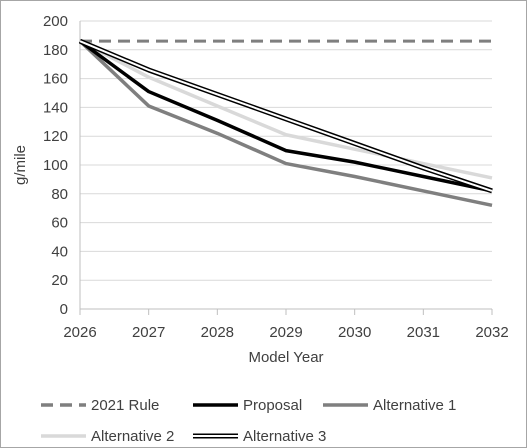 This screenshot has height=448, width=527. Describe the element at coordinates (125, 405) in the screenshot. I see `legend-label: 2021 Rule` at that location.